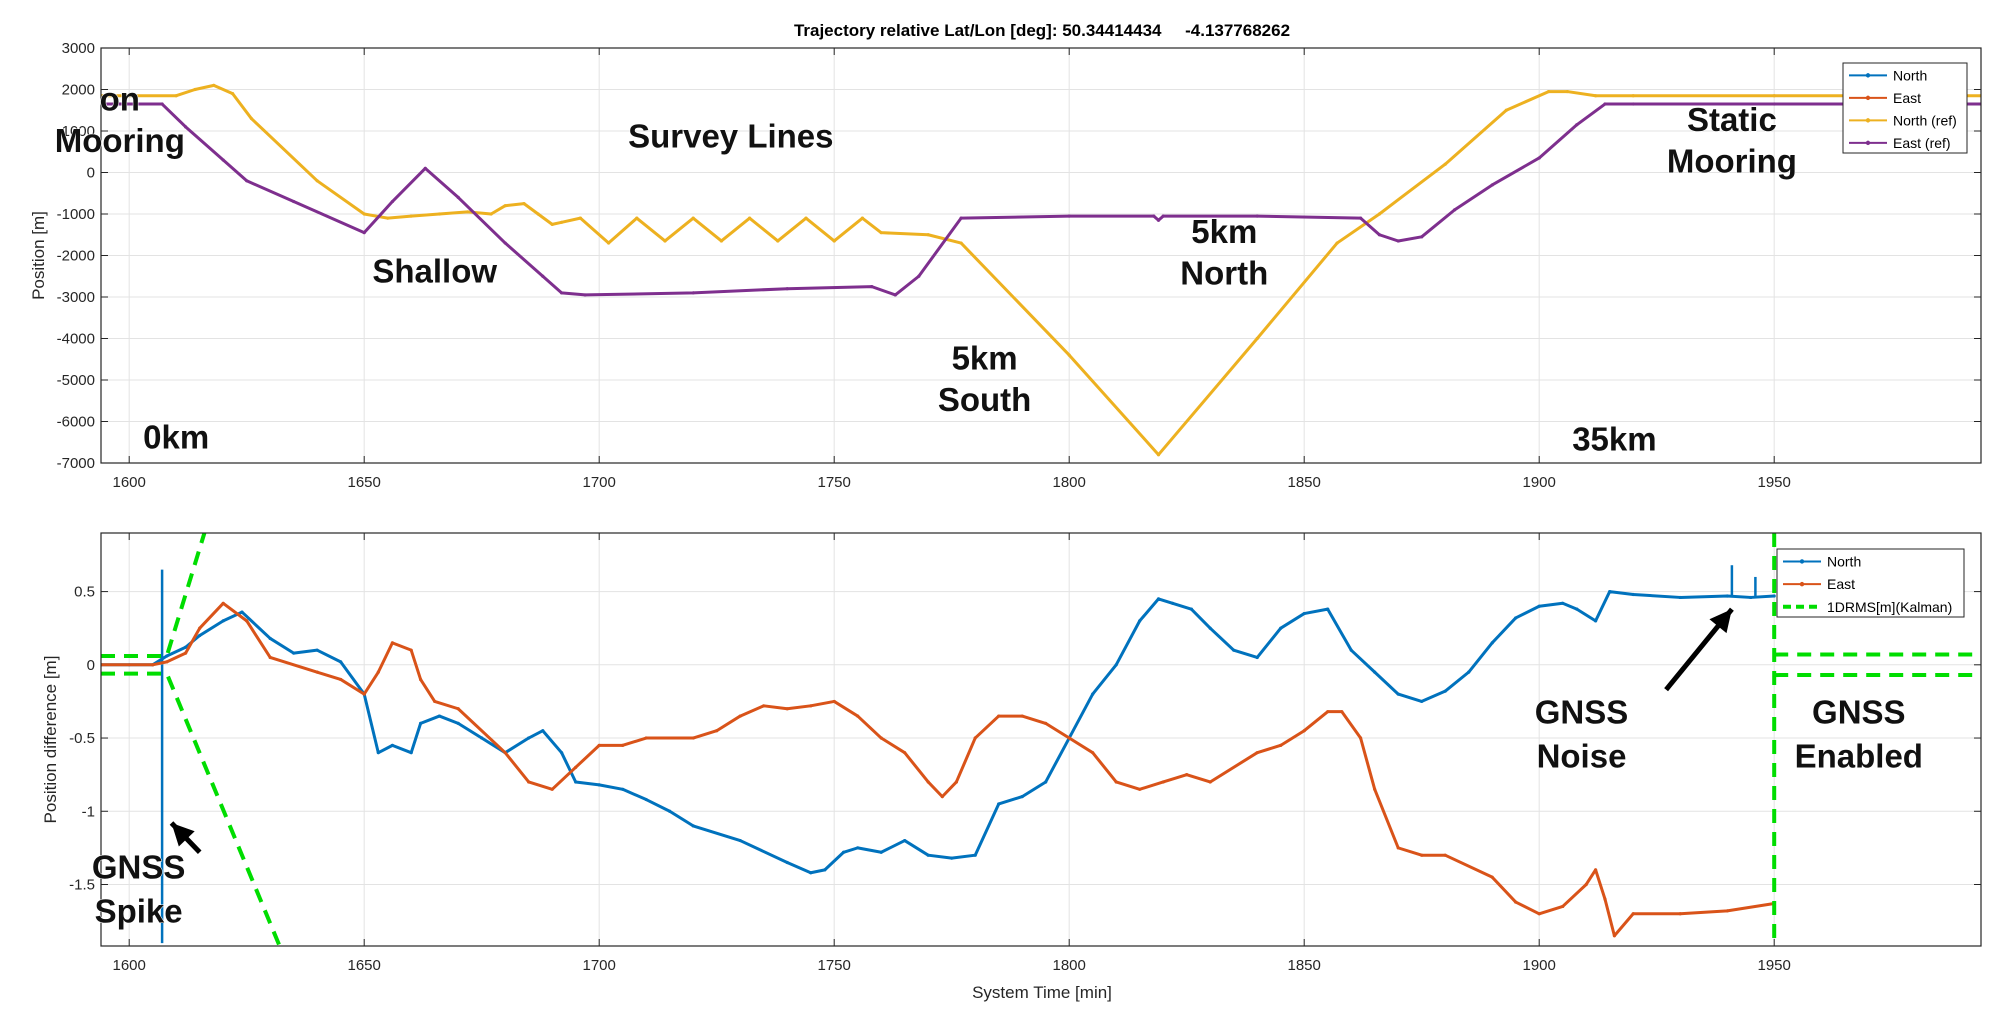  What do you see at coordinates (84, 592) in the screenshot?
I see `y-tick-label: 0.5` at bounding box center [84, 592].